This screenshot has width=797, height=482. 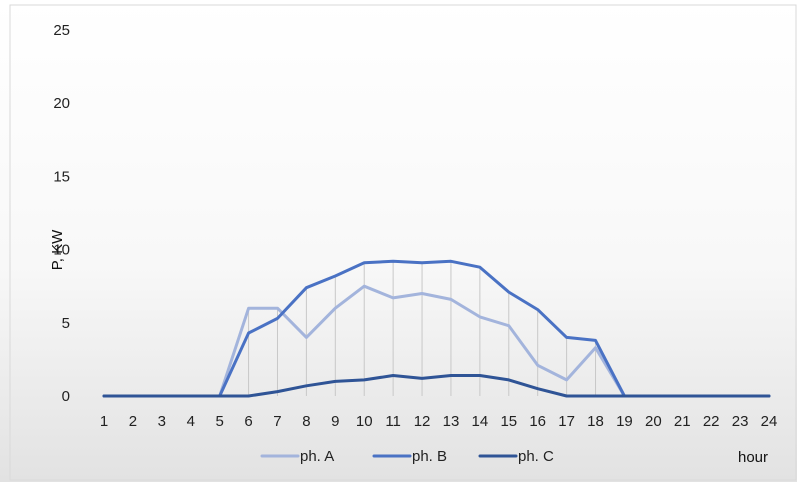 What do you see at coordinates (66, 396) in the screenshot?
I see `y-tick-label: 0` at bounding box center [66, 396].